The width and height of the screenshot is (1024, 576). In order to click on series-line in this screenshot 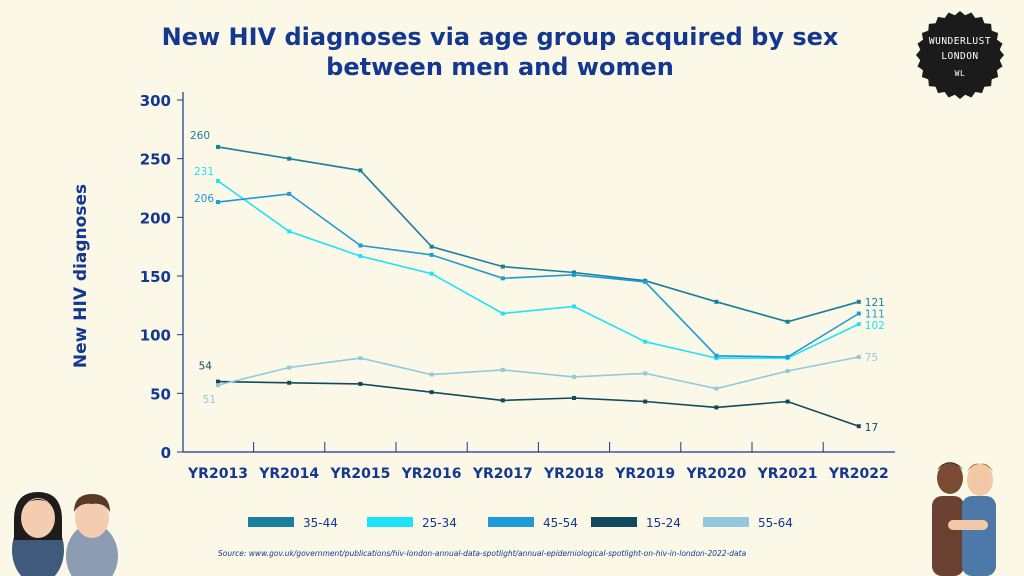, I will do `click(538, 373)`.